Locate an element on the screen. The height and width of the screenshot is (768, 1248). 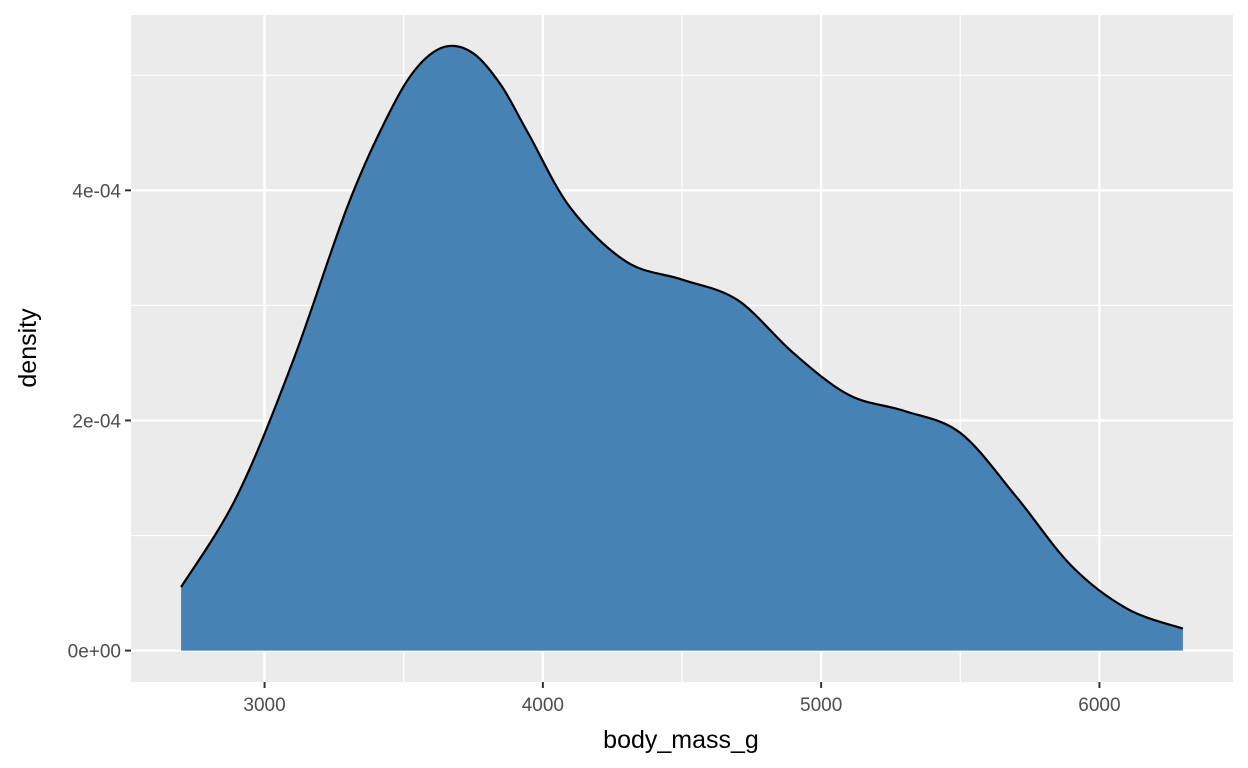
y-axis: 0e+00 2e-04 4e-04 is located at coordinates (99, 422).